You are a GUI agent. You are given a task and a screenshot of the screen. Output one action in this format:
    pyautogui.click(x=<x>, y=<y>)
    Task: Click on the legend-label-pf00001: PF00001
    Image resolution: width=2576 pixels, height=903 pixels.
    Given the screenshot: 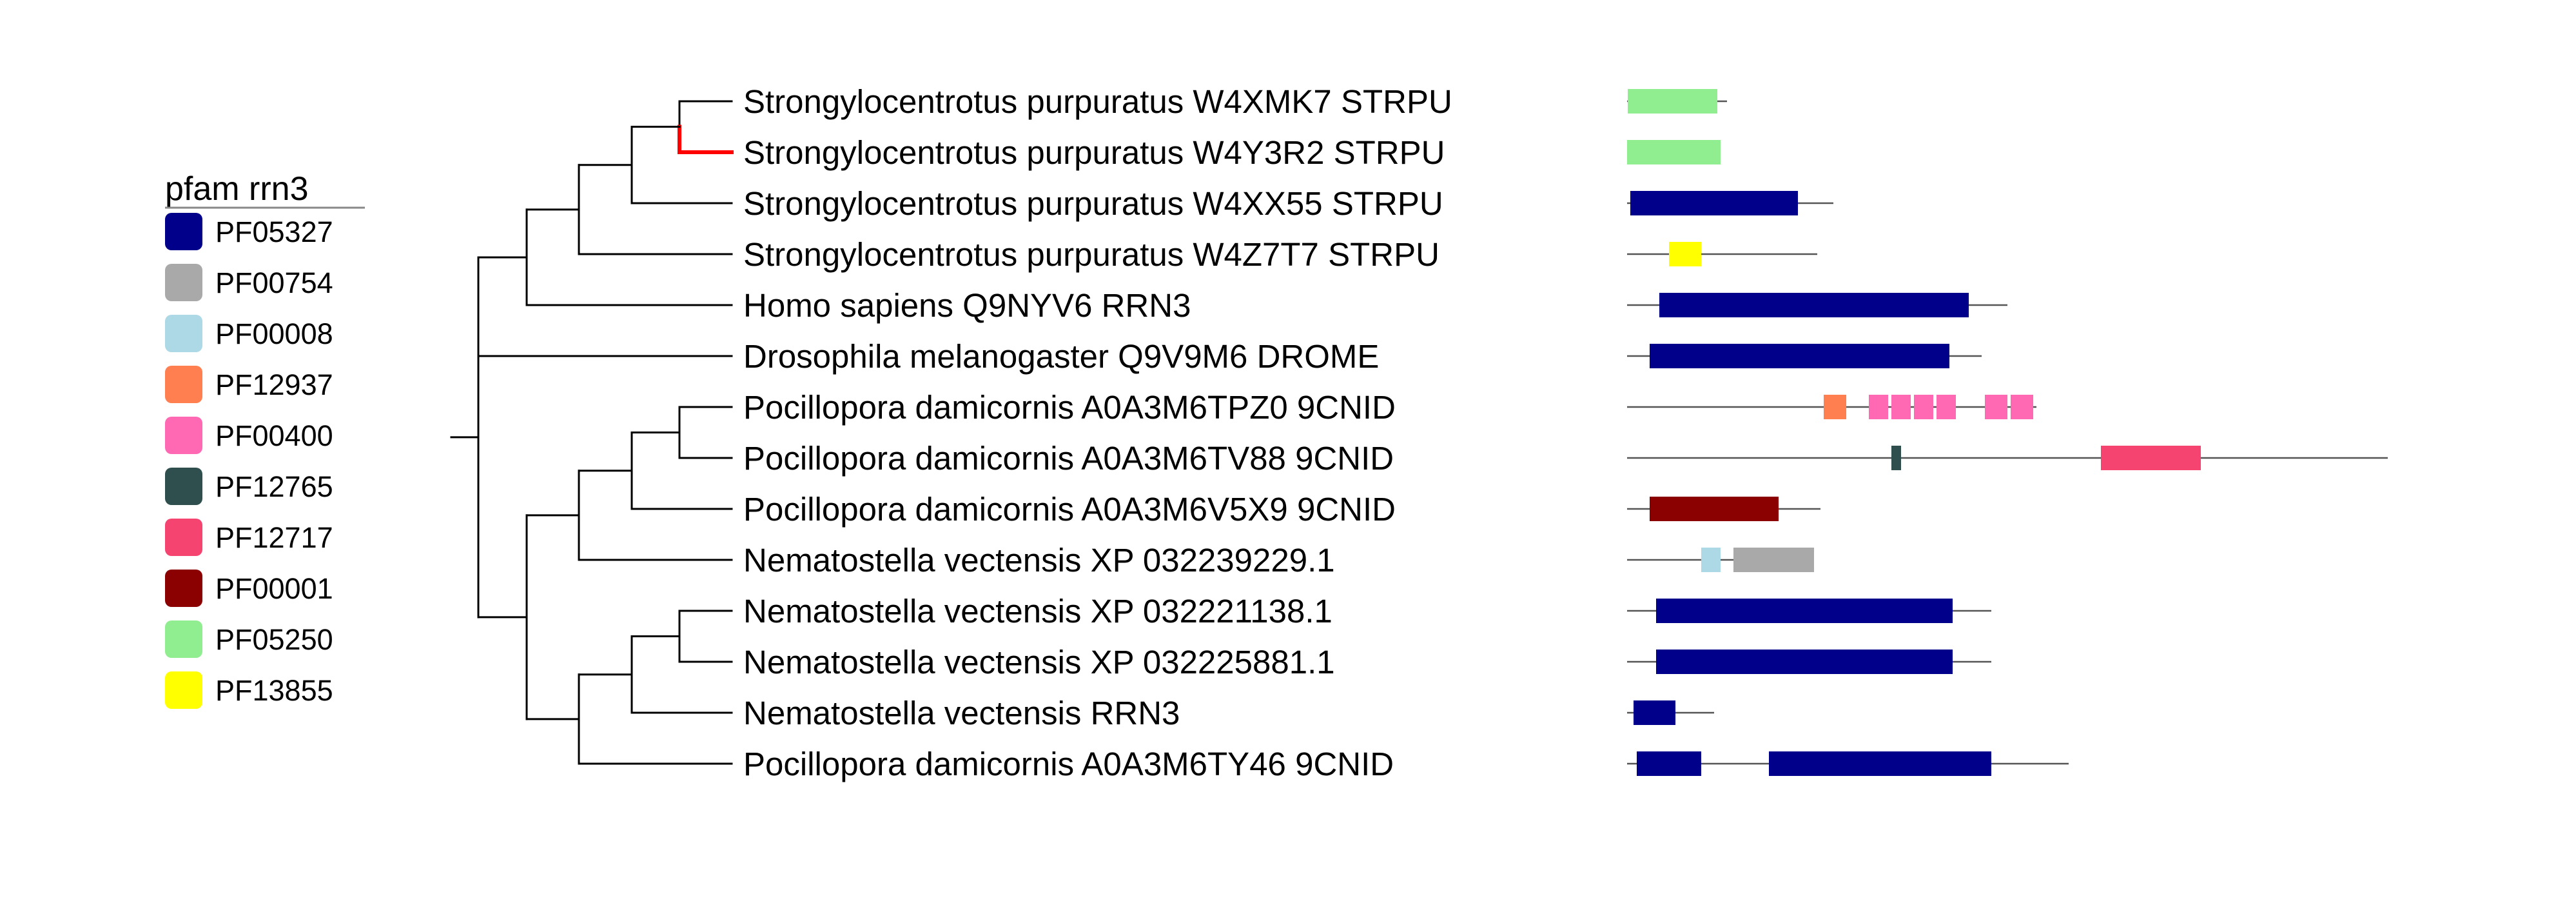 What is the action you would take?
    pyautogui.click(x=274, y=588)
    